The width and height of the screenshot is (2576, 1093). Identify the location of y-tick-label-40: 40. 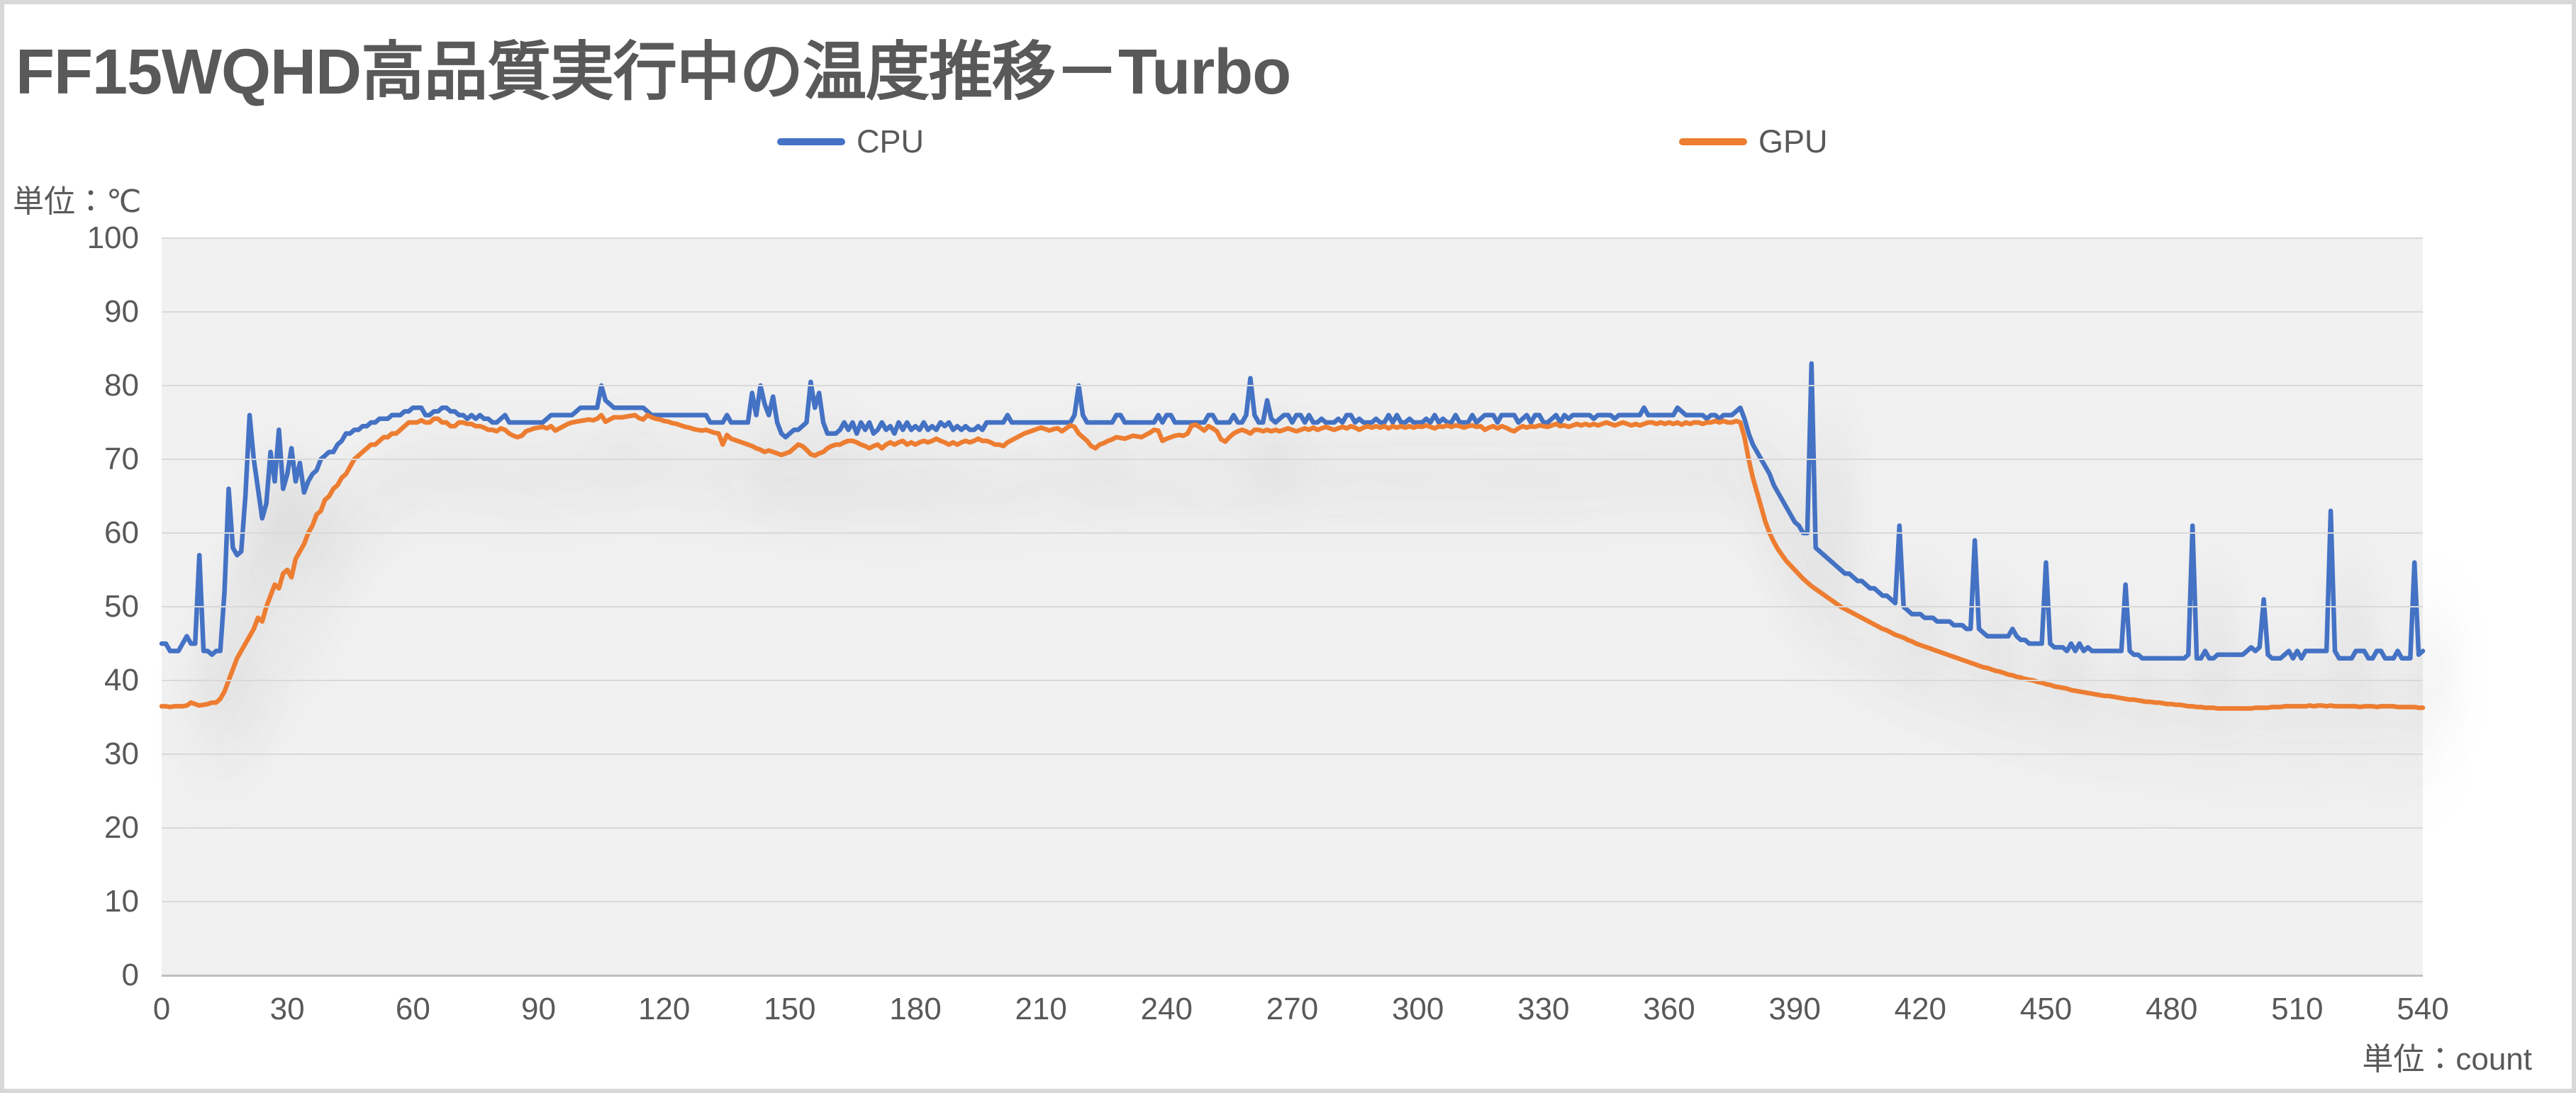
(121, 680).